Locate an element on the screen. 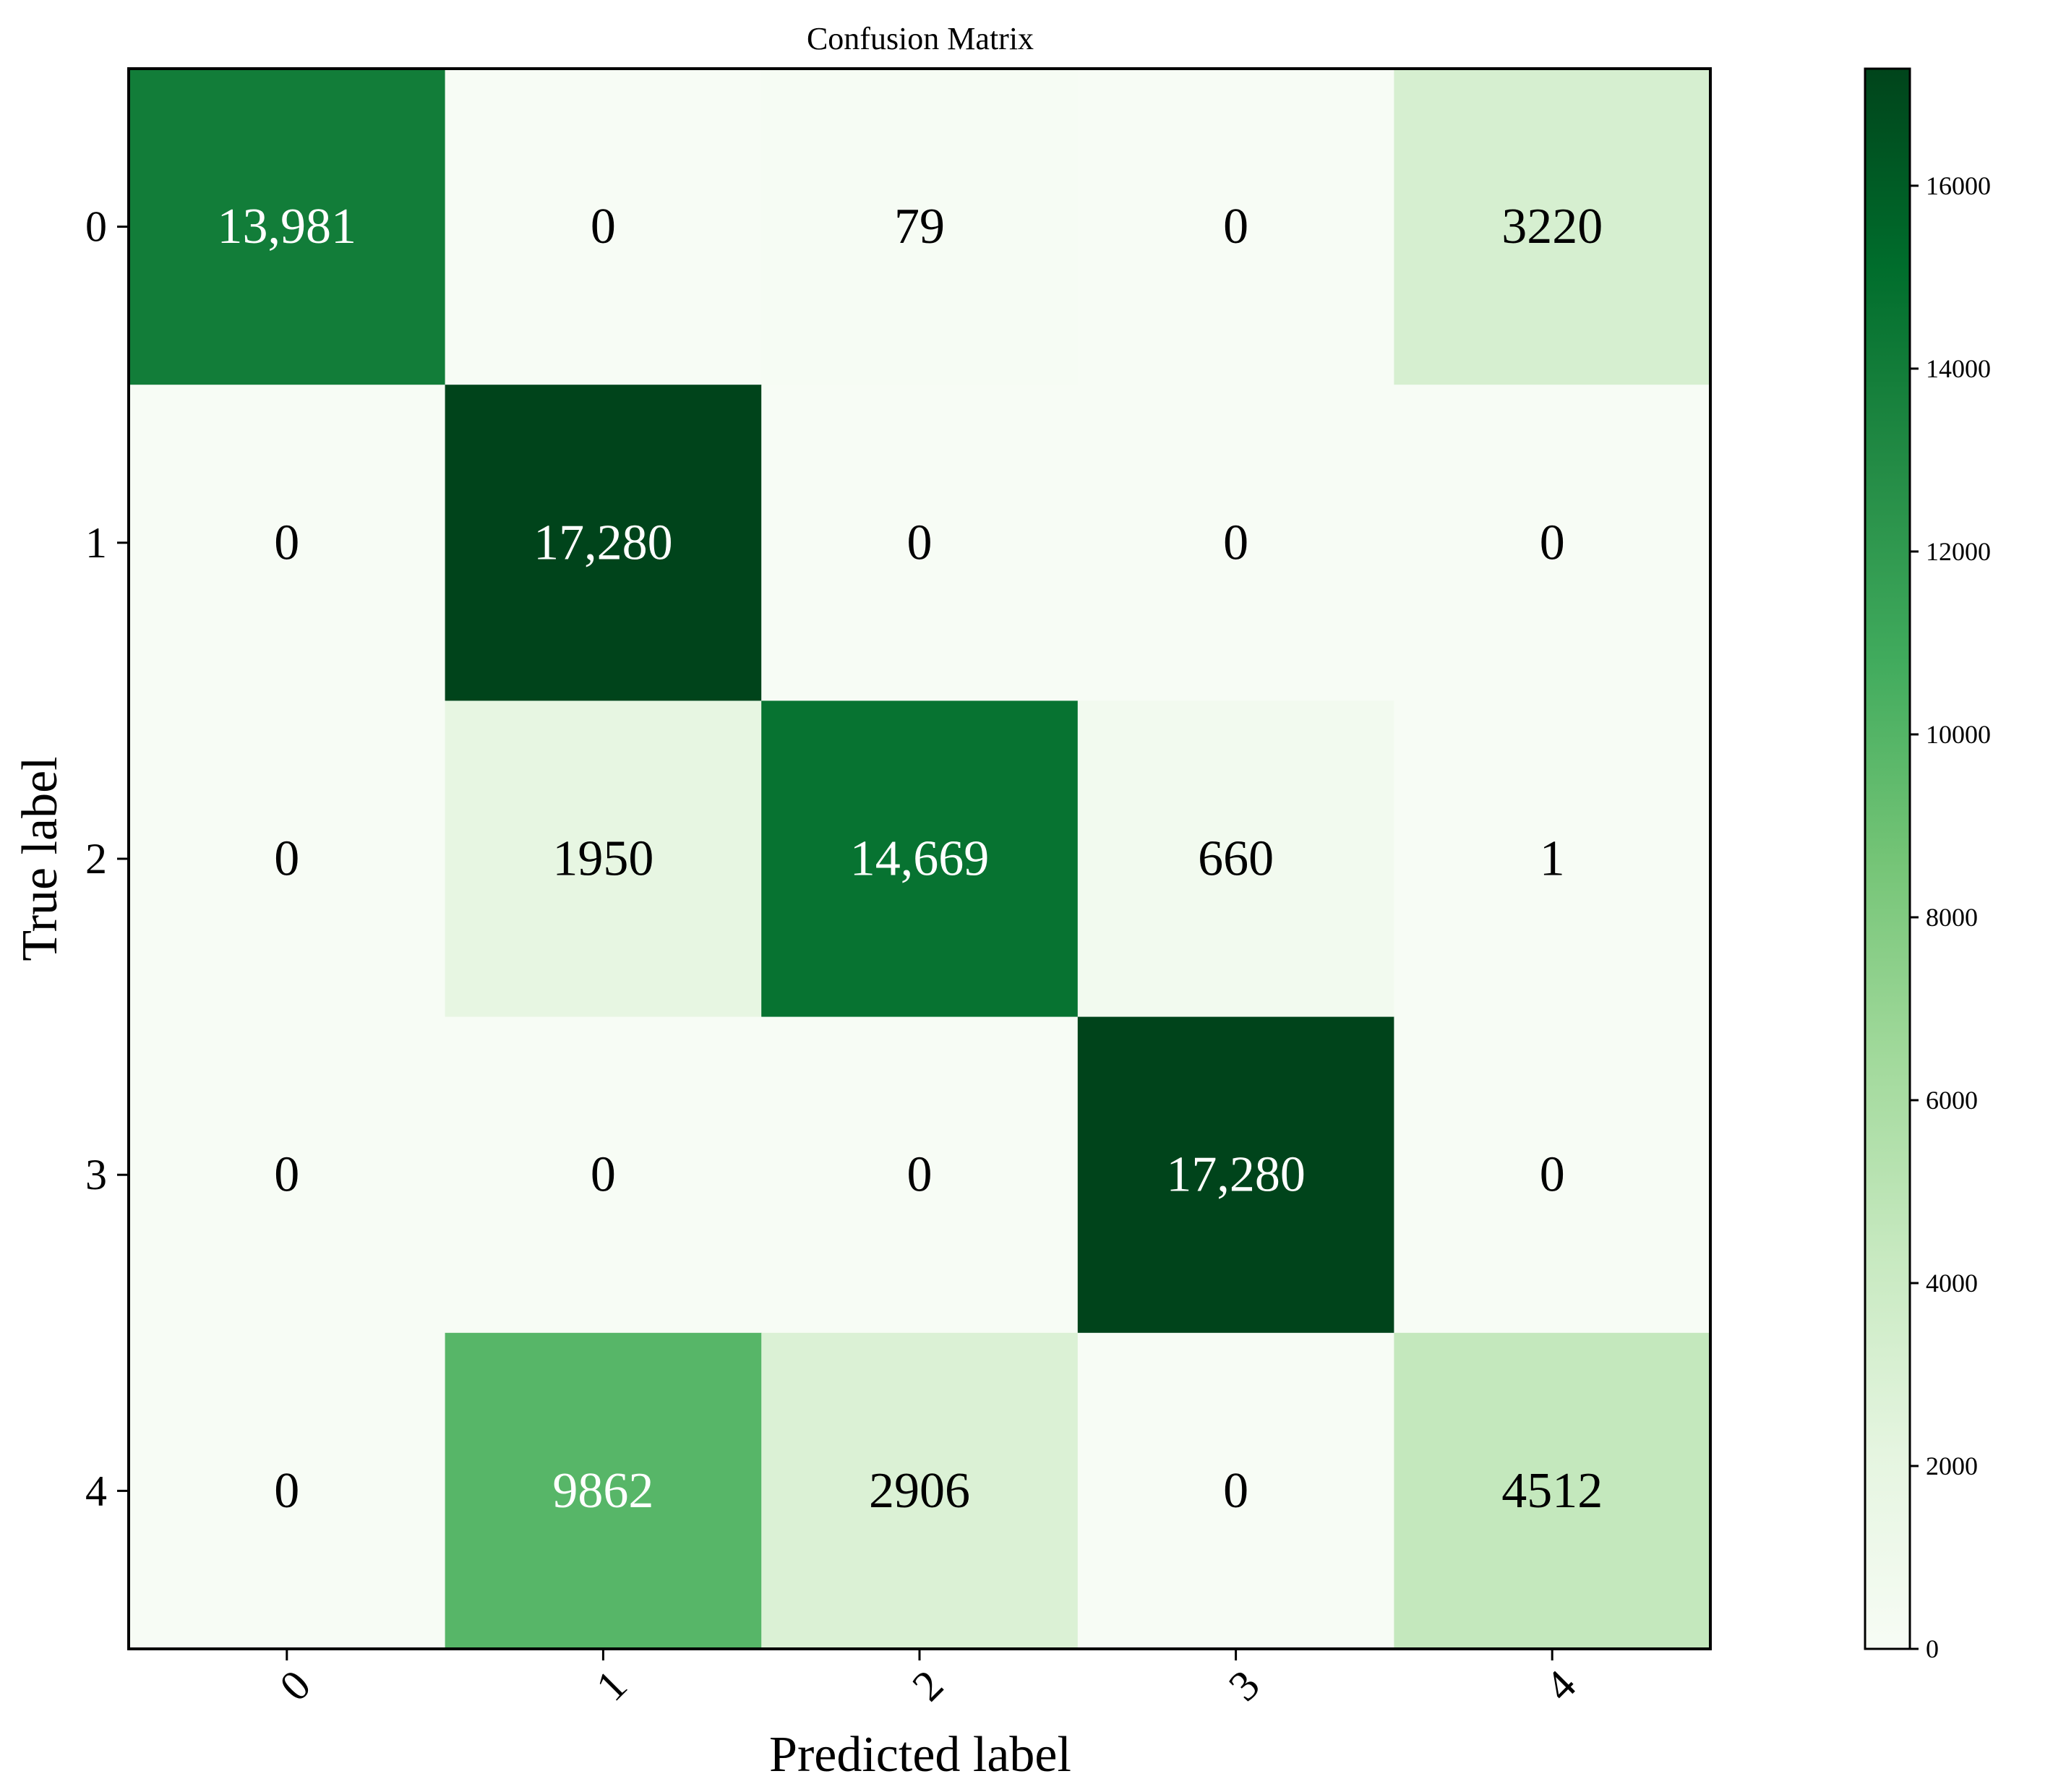 The width and height of the screenshot is (2053, 1792). colorbar-tick-label: 2000 is located at coordinates (1952, 1466).